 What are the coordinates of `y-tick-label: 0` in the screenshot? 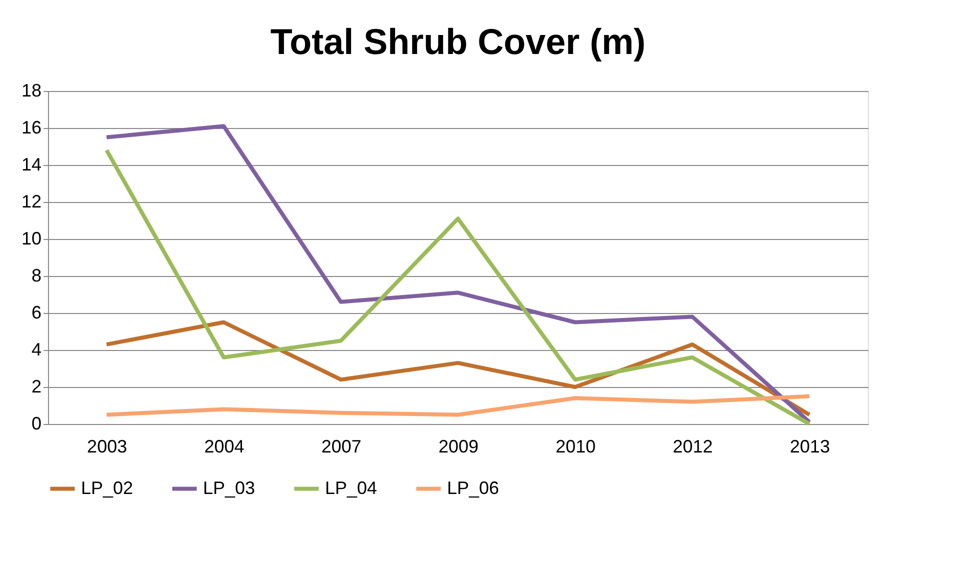 It's located at (36, 424).